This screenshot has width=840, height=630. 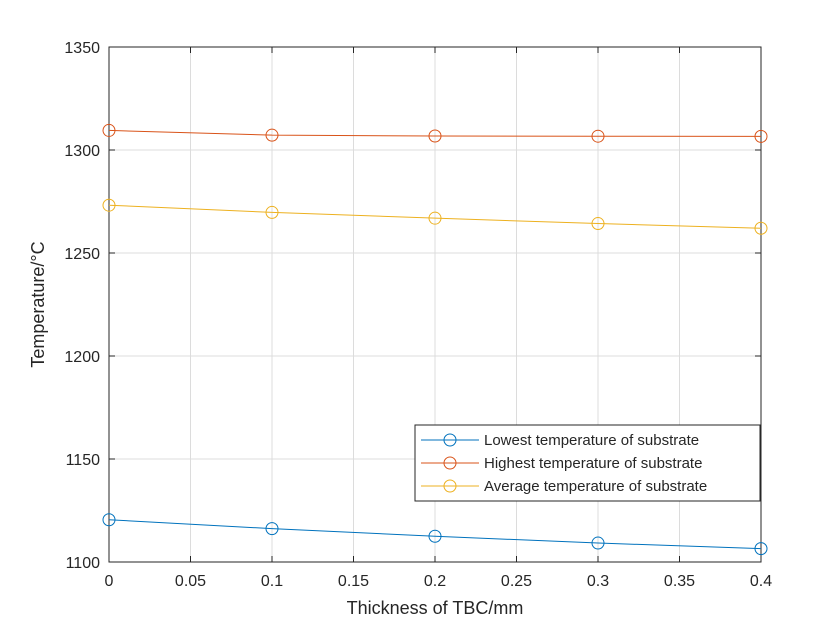 What do you see at coordinates (591, 440) in the screenshot?
I see `legend-label: Lowest temperature of substrate` at bounding box center [591, 440].